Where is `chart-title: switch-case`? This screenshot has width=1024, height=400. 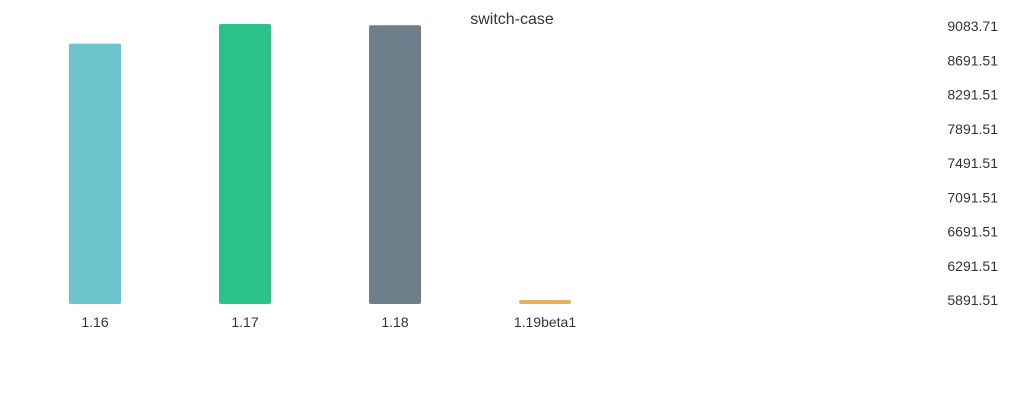
chart-title: switch-case is located at coordinates (512, 19).